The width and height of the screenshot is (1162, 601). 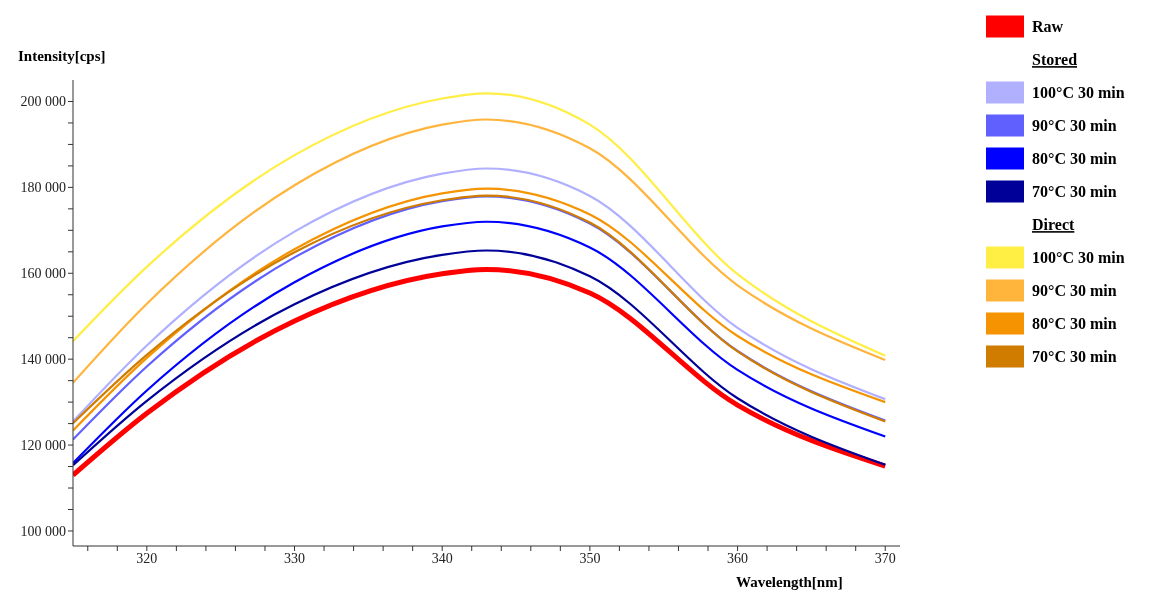 What do you see at coordinates (43, 360) in the screenshot?
I see `y-tick-label: 140 000` at bounding box center [43, 360].